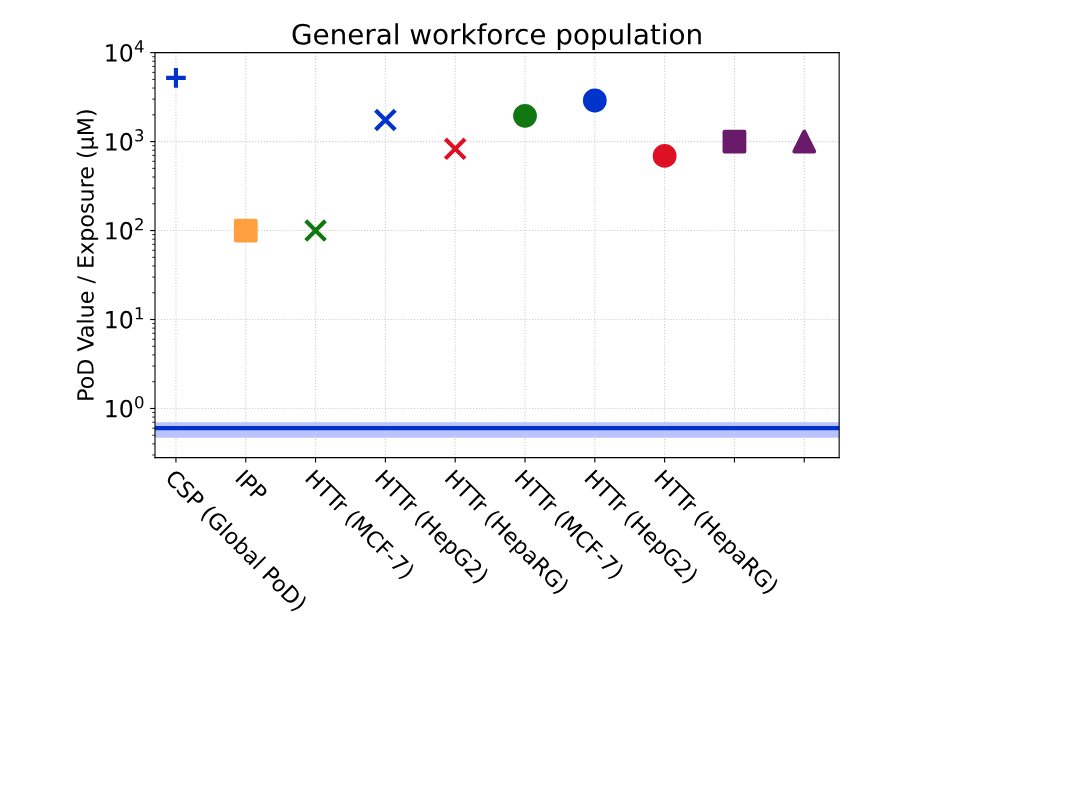  What do you see at coordinates (87, 255) in the screenshot?
I see `y-axis-title: PoD Value / Exposure (μM)` at bounding box center [87, 255].